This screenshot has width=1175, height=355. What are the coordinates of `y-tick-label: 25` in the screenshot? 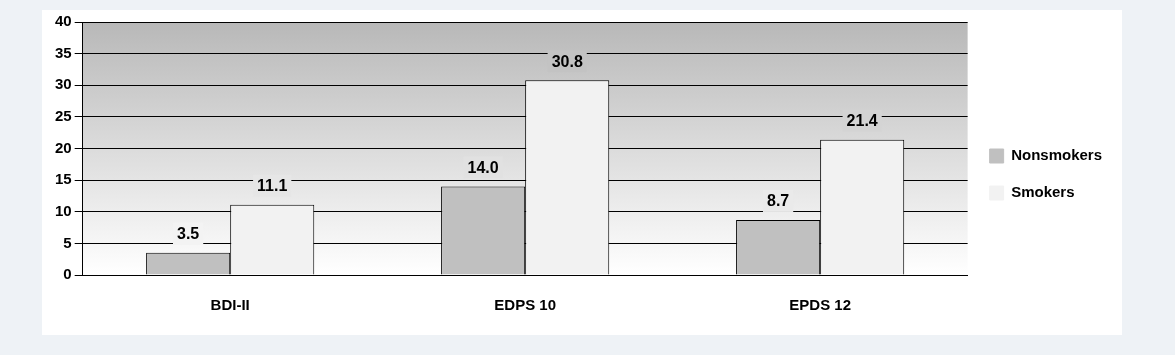 It's located at (63, 116).